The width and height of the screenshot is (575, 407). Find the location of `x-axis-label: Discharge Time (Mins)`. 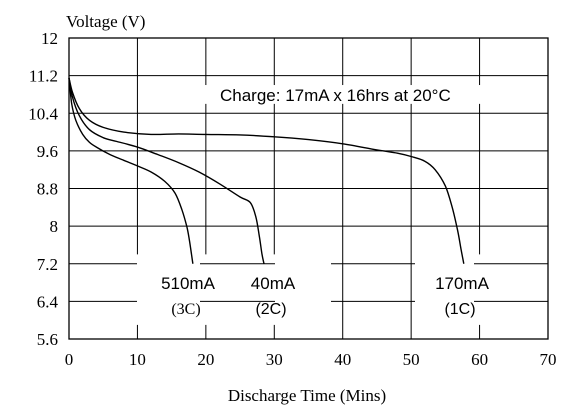

x-axis-label: Discharge Time (Mins) is located at coordinates (307, 395).